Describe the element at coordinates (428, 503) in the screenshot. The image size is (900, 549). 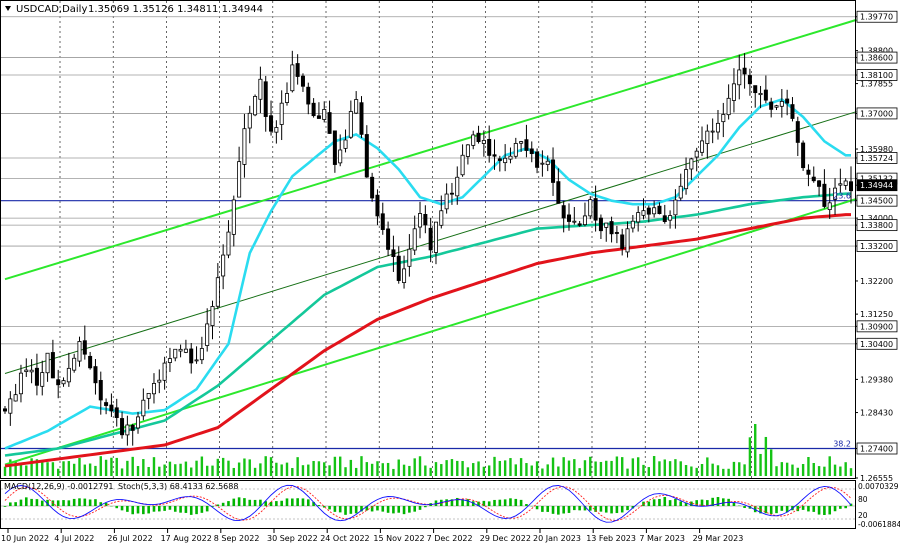
I see `stochastic-lines` at that location.